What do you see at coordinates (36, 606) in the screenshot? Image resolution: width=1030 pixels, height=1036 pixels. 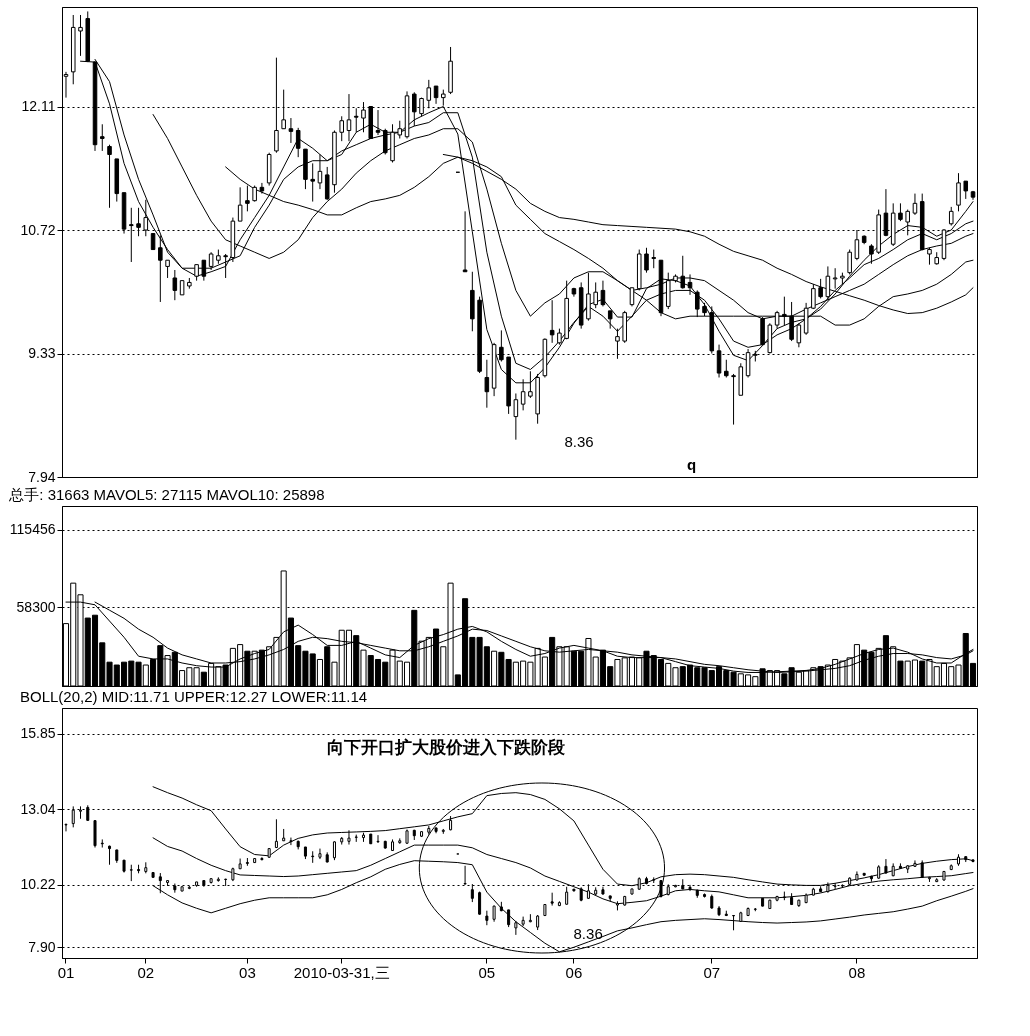 I see `y-tick-label: 58300` at bounding box center [36, 606].